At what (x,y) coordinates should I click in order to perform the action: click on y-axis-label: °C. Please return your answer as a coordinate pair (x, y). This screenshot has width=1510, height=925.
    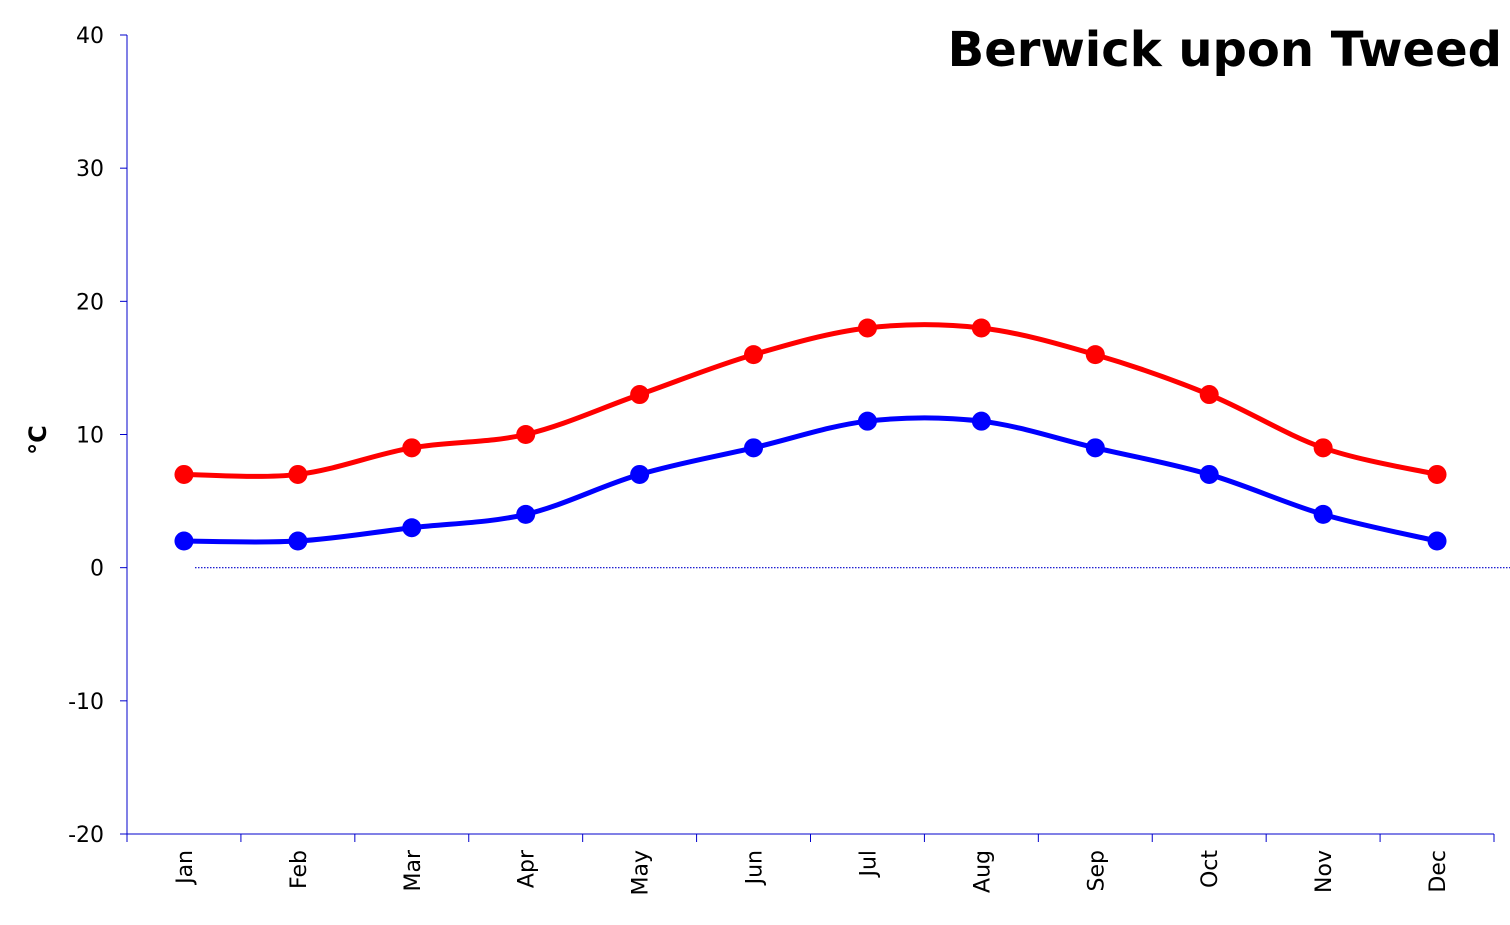
    Looking at the image, I should click on (38, 440).